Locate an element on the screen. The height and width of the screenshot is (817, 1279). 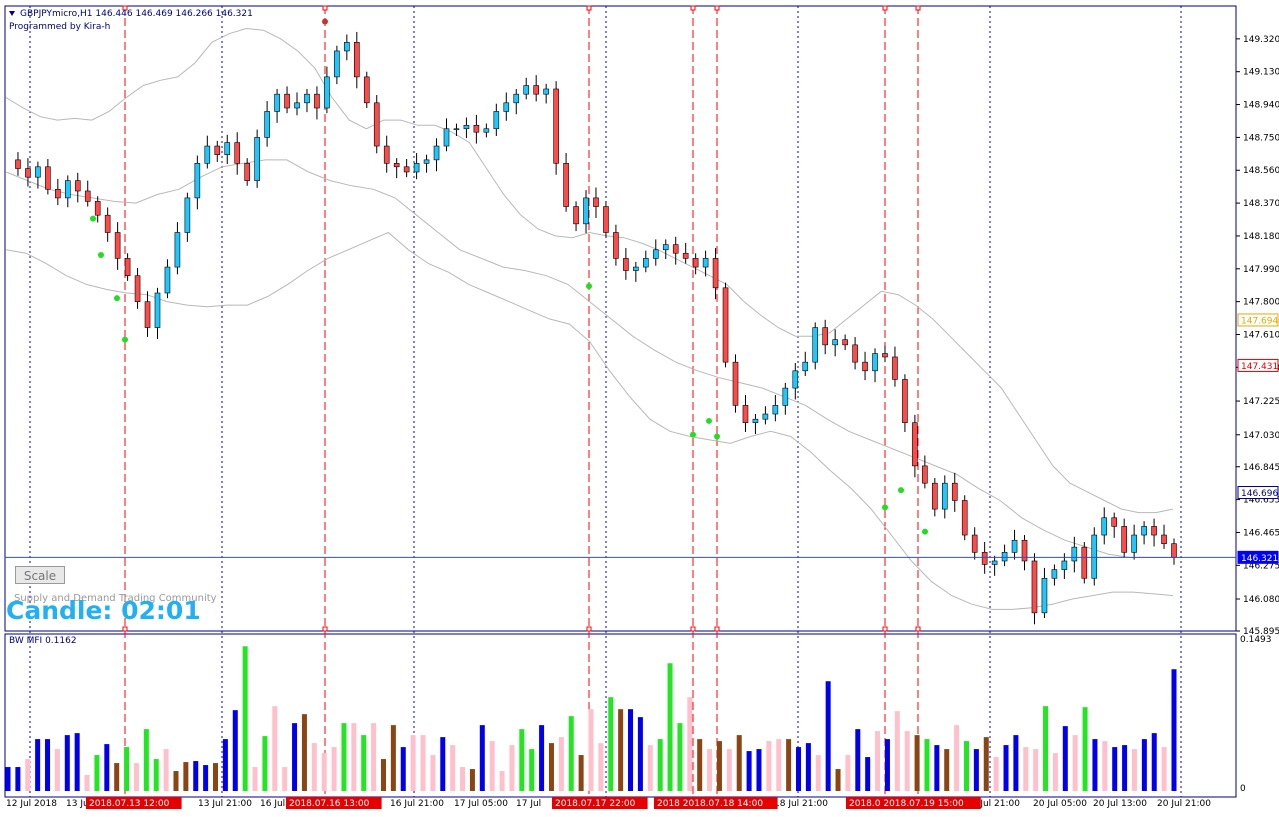
dropdown-triangle-icon is located at coordinates (12, 13).